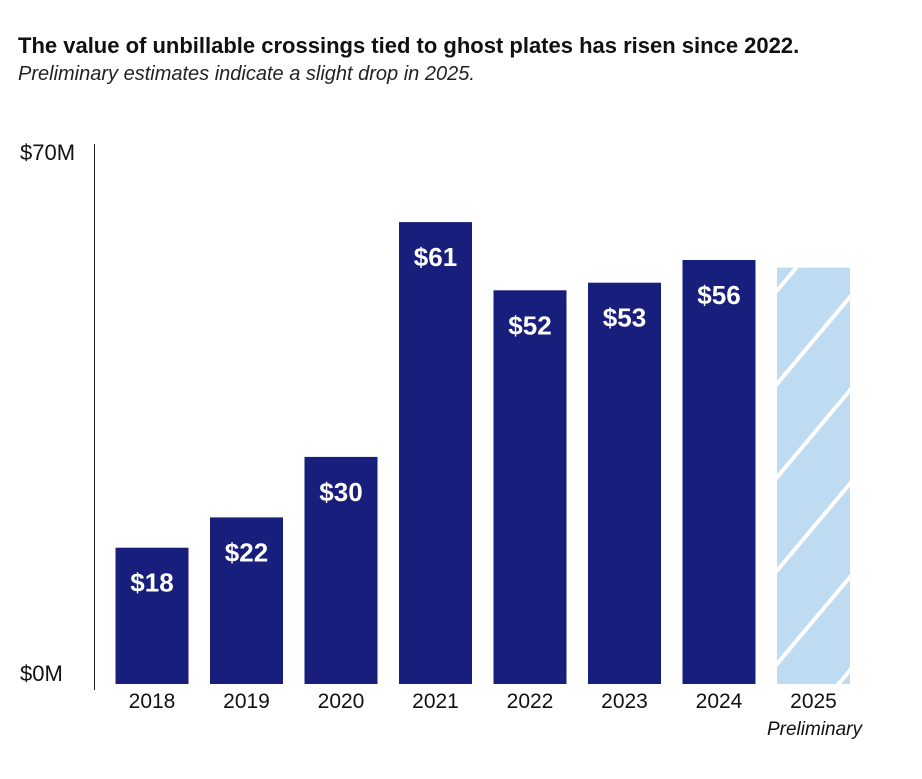 This screenshot has height=779, width=922. What do you see at coordinates (813, 475) in the screenshot?
I see `bar-2025` at bounding box center [813, 475].